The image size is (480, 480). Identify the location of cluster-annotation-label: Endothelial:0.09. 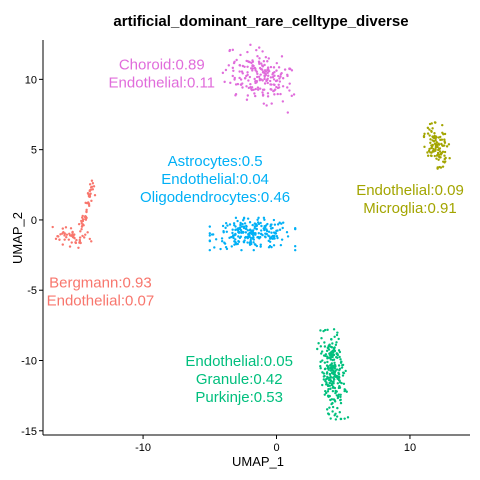
(410, 190).